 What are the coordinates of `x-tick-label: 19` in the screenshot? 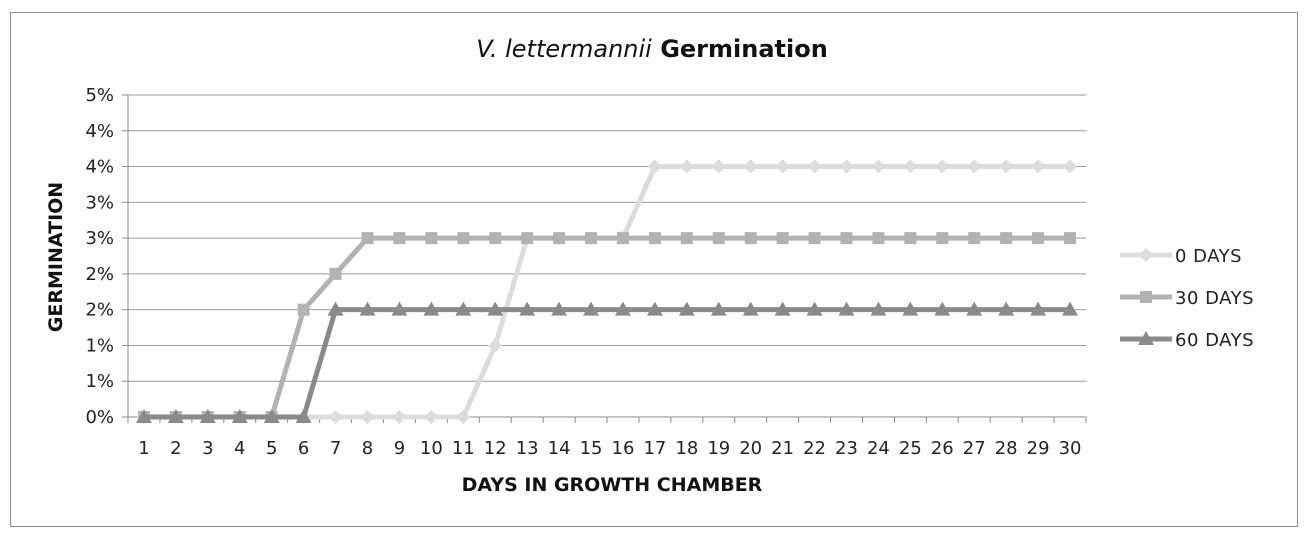 It's located at (718, 448).